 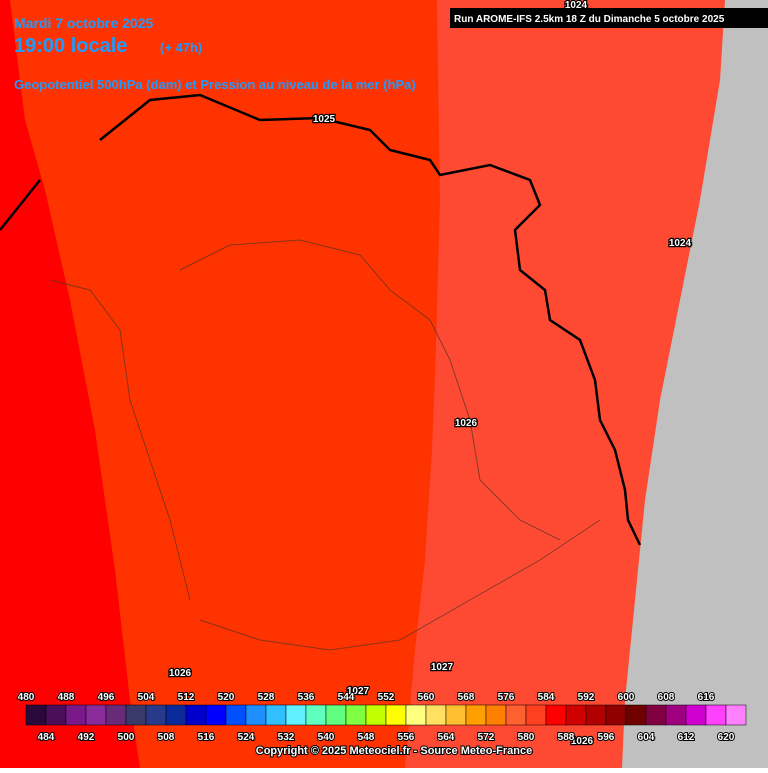 What do you see at coordinates (266, 697) in the screenshot?
I see `legend-label: 528` at bounding box center [266, 697].